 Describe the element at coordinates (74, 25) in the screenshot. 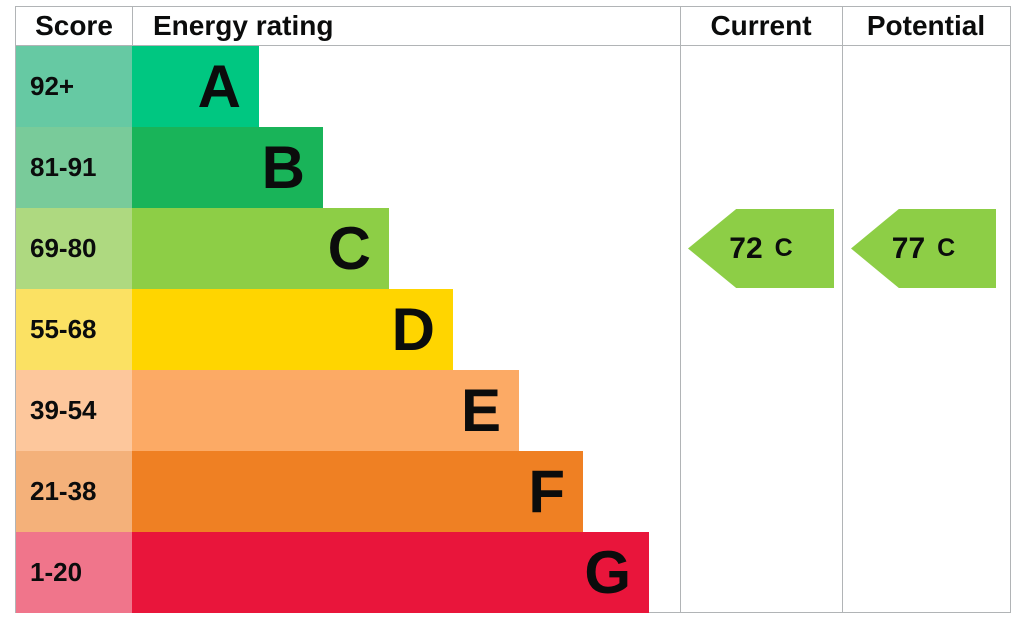

I see `column-header-score: Score` at that location.